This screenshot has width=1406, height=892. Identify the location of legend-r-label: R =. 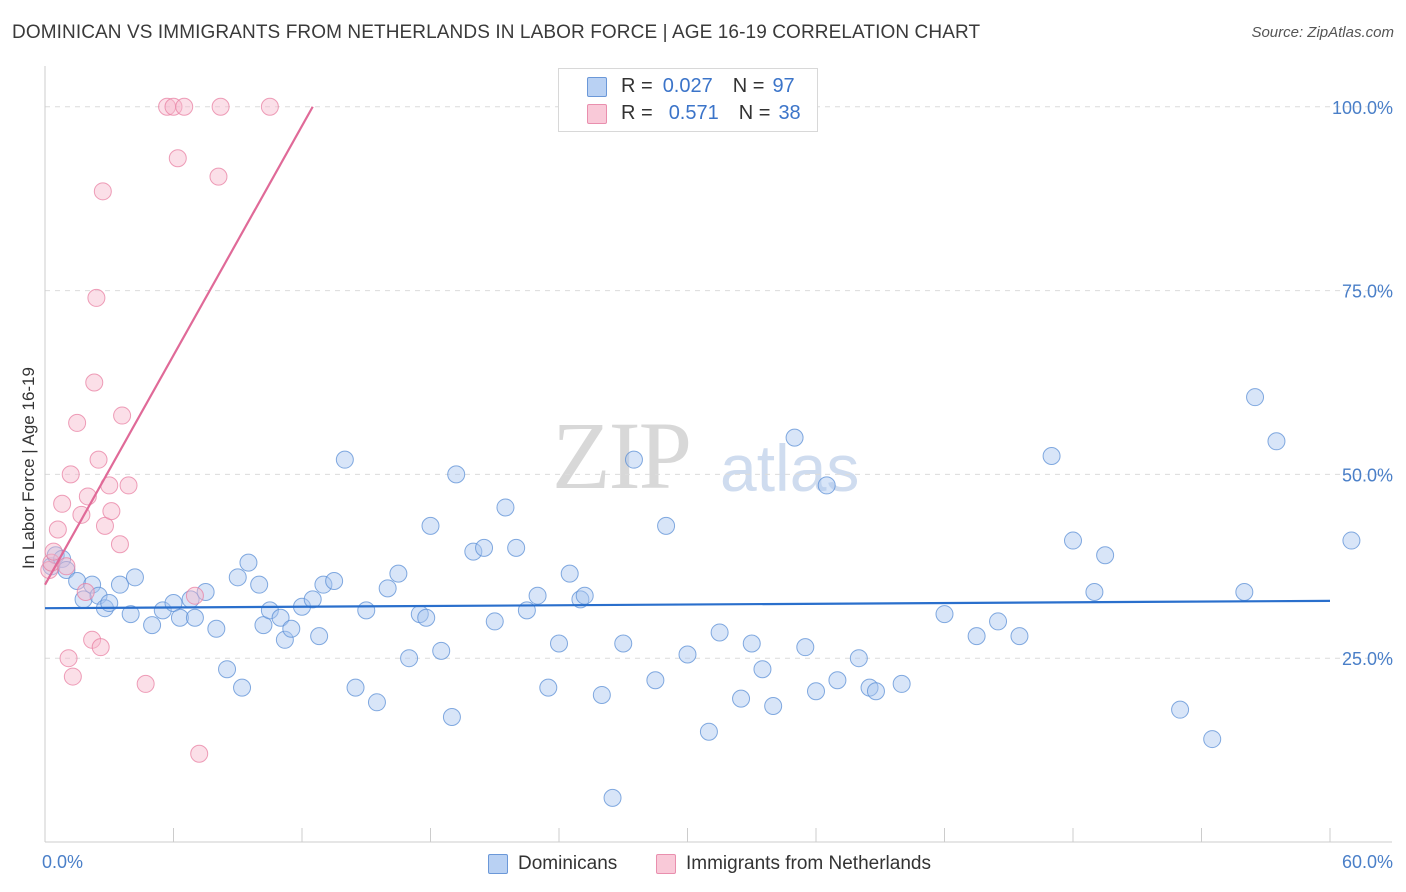
(637, 85).